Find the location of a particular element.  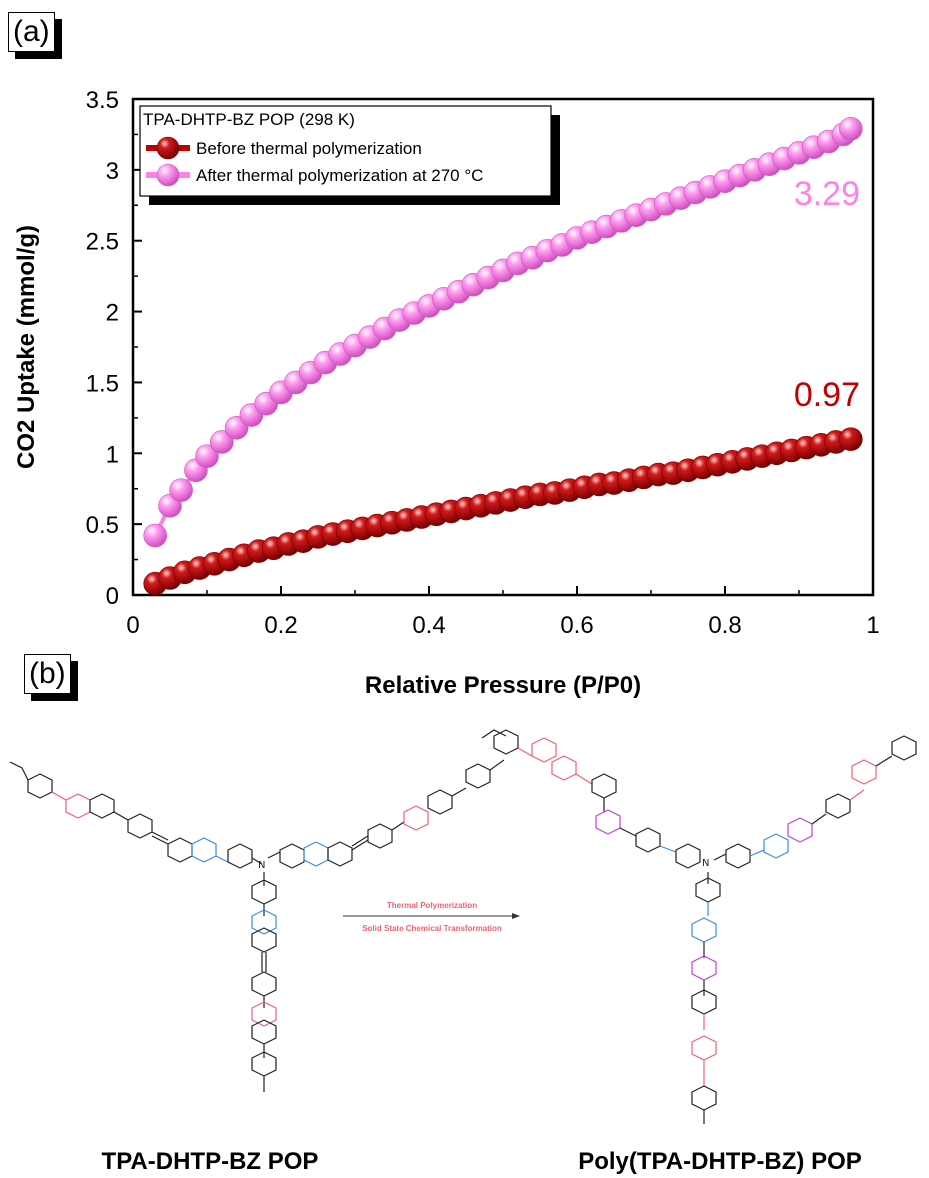

panel-b-label: (b) is located at coordinates (47, 674).